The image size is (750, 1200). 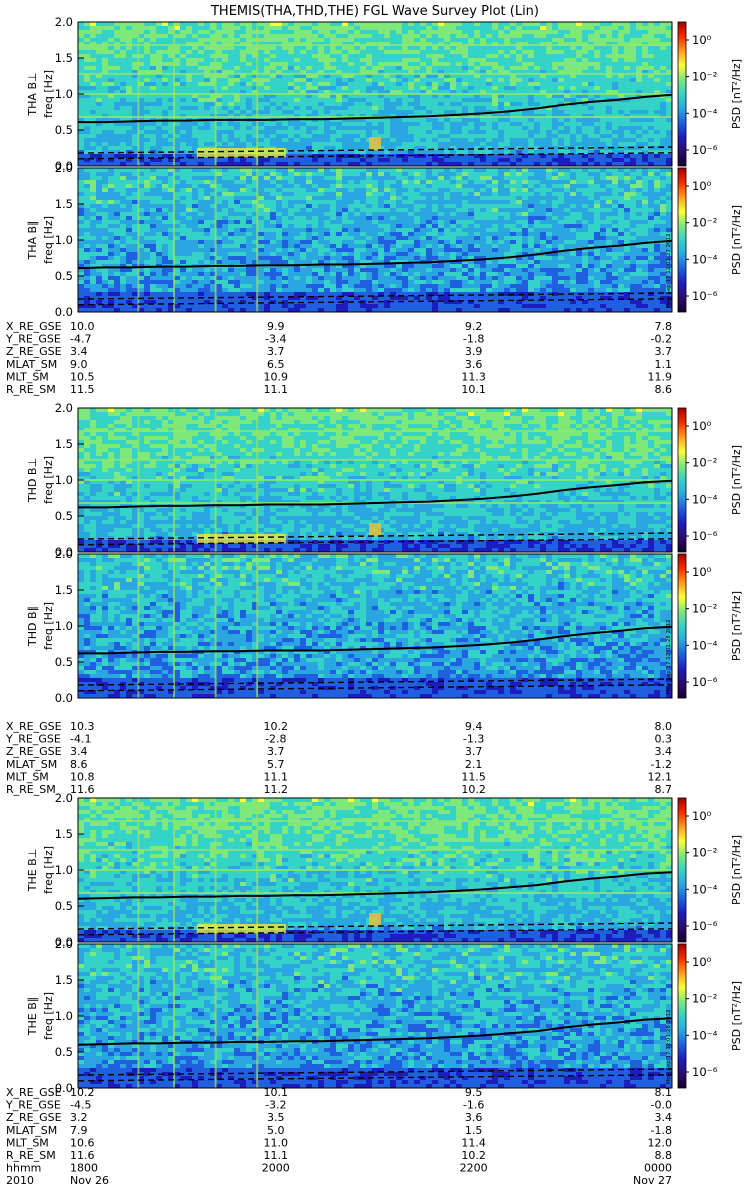 I want to click on ephemeris-value: -0.2, so click(x=661, y=339).